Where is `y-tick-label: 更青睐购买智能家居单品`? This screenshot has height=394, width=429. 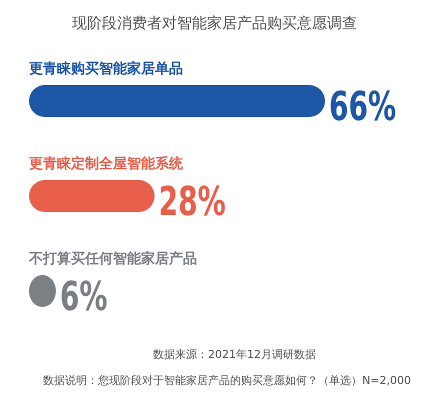
y-tick-label: 更青睐购买智能家居单品 is located at coordinates (106, 68).